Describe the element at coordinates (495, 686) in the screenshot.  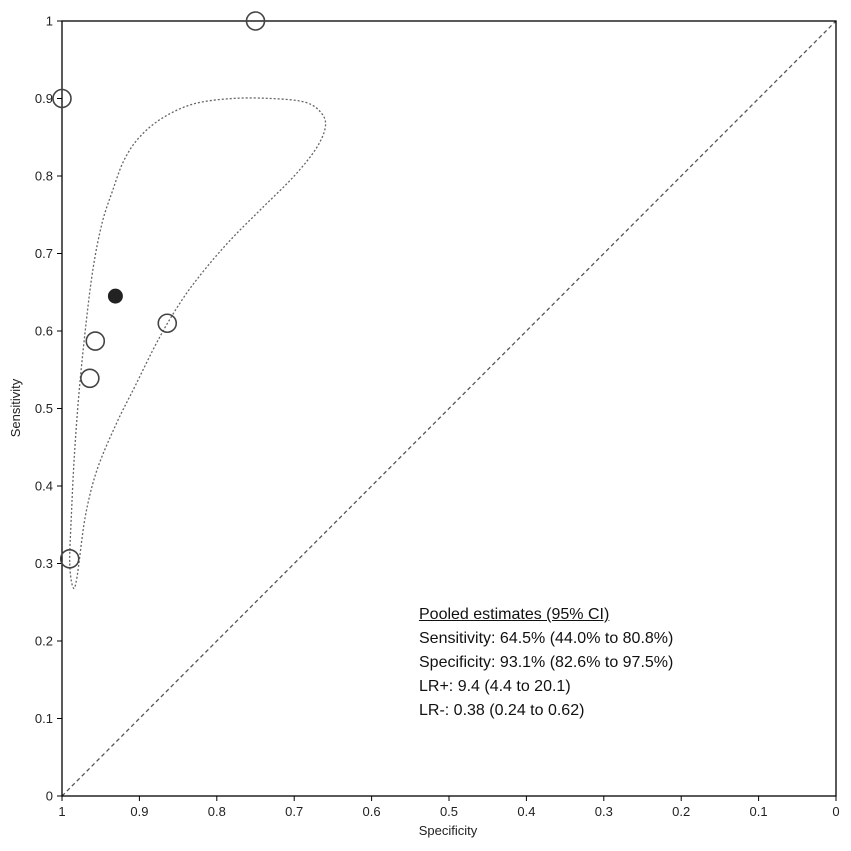
I see `pooled-lr-positive: LR+: 9.4 (4.4 to 20.1)` at that location.